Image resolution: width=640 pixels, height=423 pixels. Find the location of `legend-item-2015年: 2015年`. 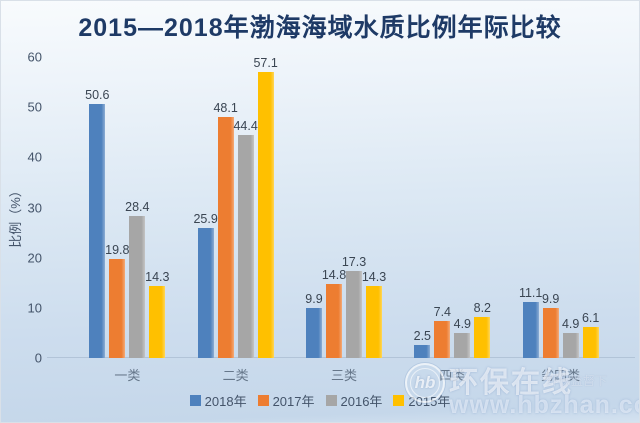

legend-item-2015年: 2015年 is located at coordinates (421, 400).